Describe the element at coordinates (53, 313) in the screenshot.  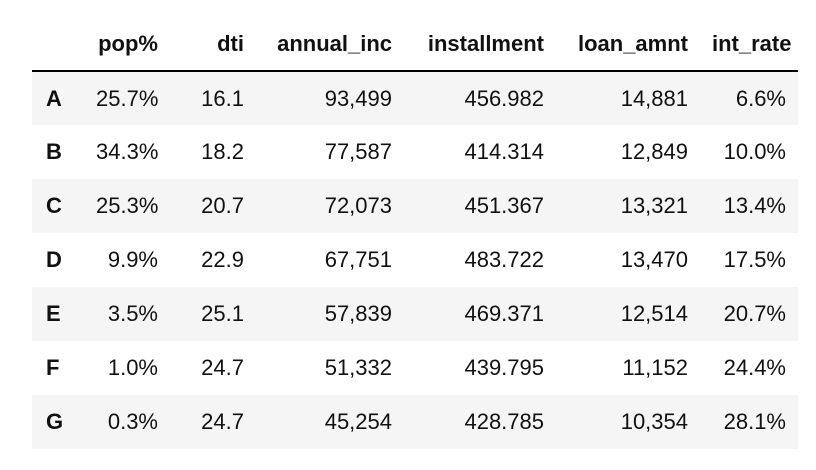
I see `row-index-label: E` at that location.